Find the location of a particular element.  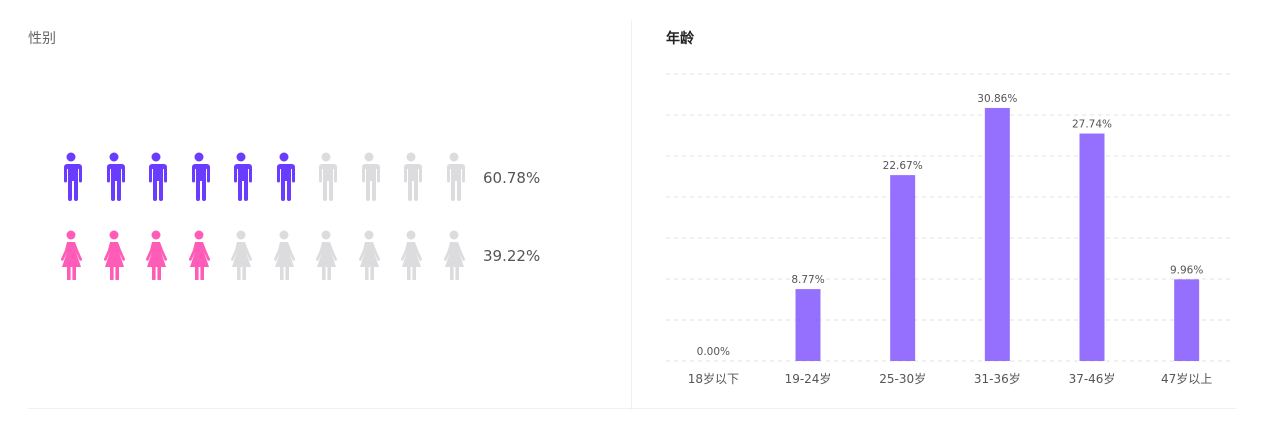

bar-data-label: 0.00% is located at coordinates (713, 352).